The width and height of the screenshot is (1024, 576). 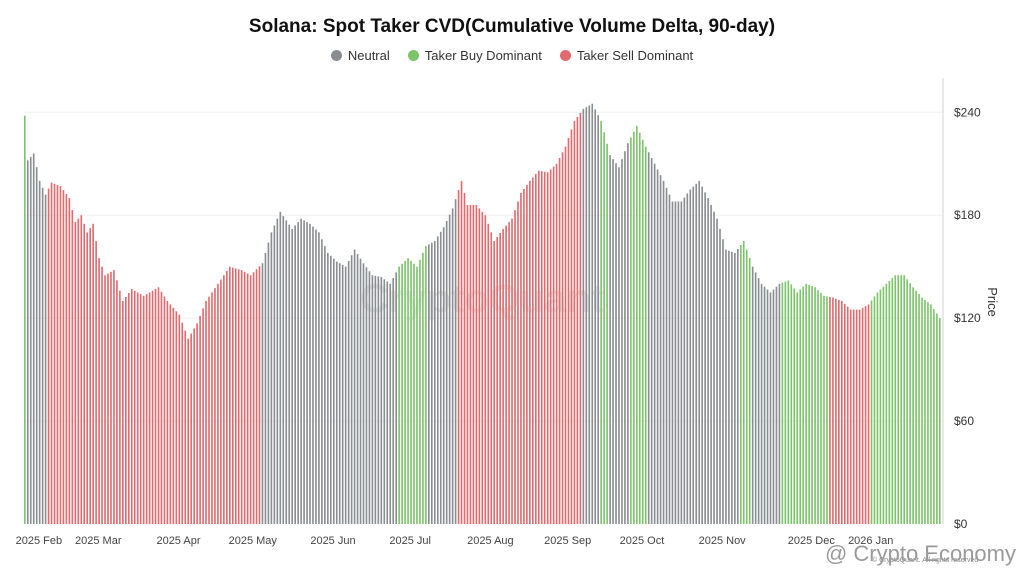 What do you see at coordinates (483, 55) in the screenshot?
I see `legend-label-buy: Taker Buy Dominant` at bounding box center [483, 55].